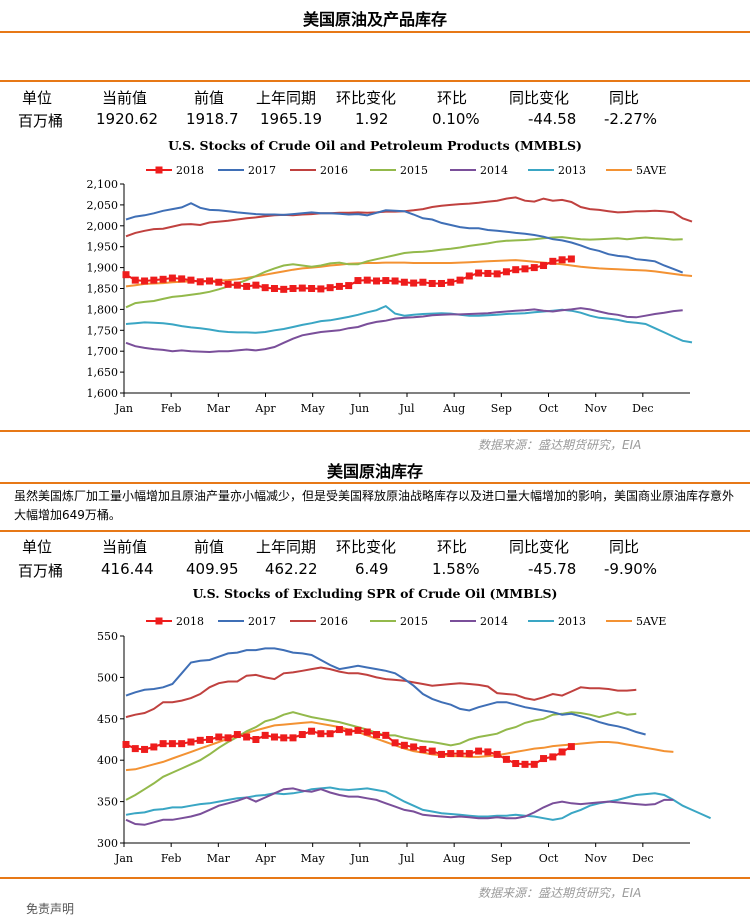  What do you see at coordinates (374, 19) in the screenshot?
I see `section1-title: 美国原油及产品库存` at bounding box center [374, 19].